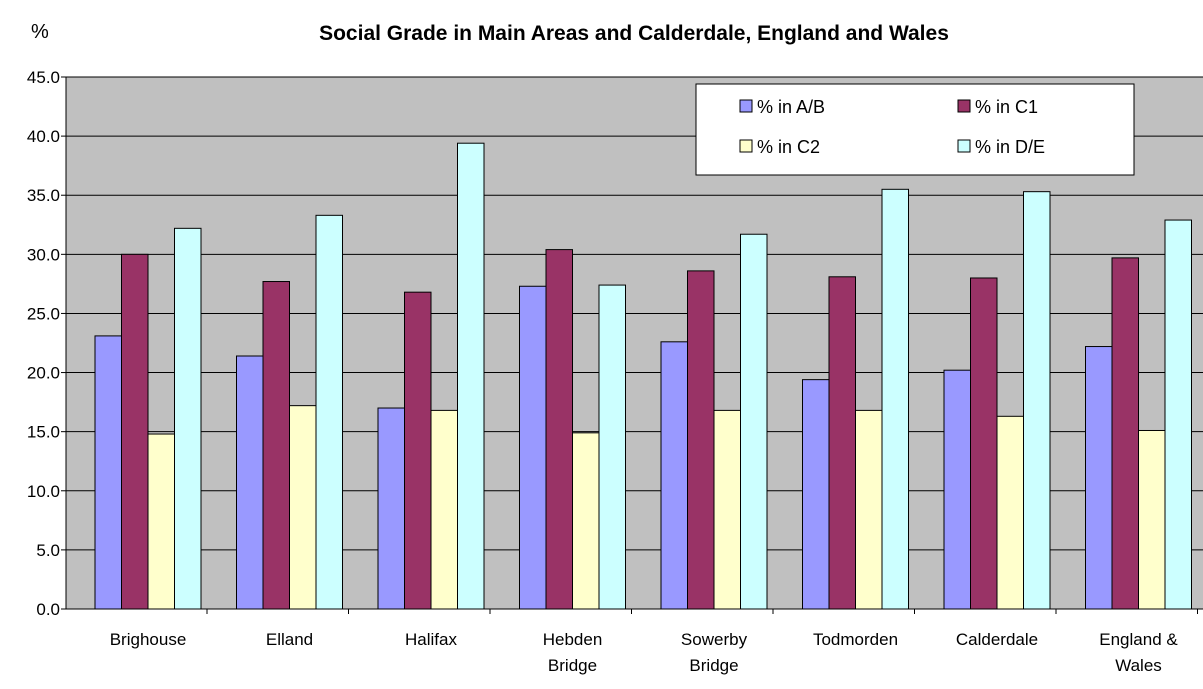 This screenshot has width=1203, height=689. I want to click on y-tick-label: 0.0, so click(48, 609).